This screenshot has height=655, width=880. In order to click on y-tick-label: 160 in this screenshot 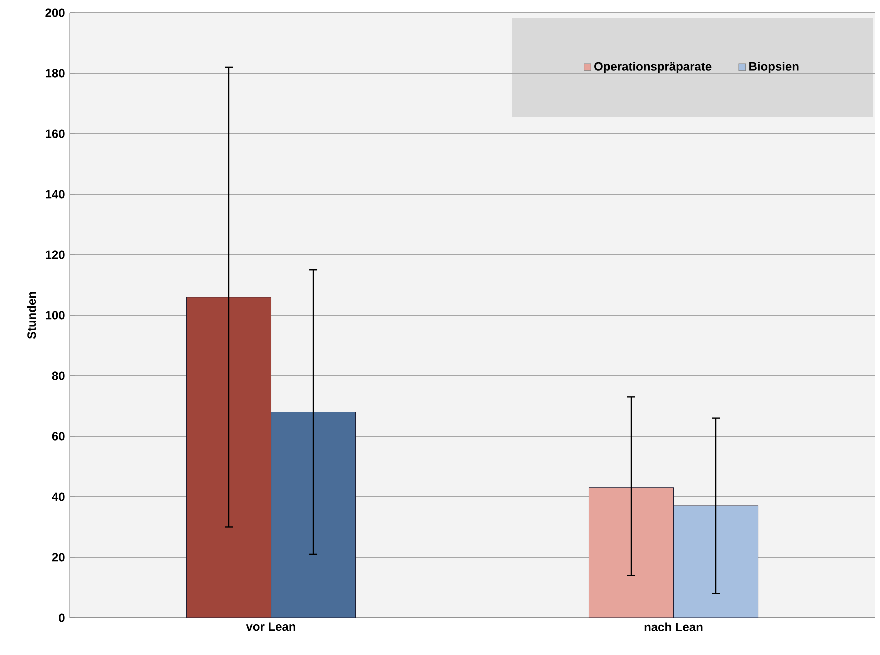, I will do `click(55, 134)`.